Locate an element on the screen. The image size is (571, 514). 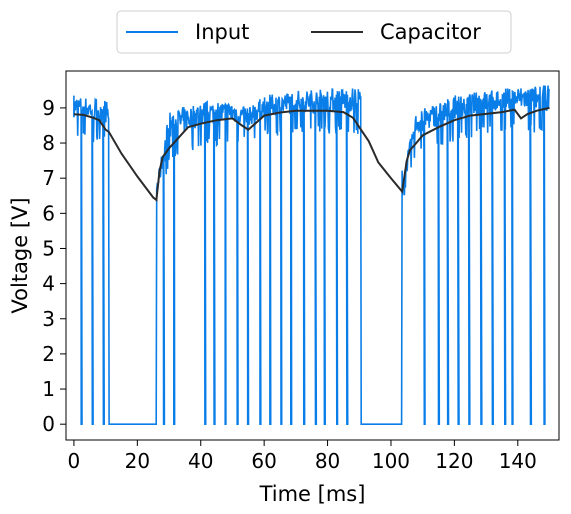
y-tick-label: 3 is located at coordinates (48, 319).